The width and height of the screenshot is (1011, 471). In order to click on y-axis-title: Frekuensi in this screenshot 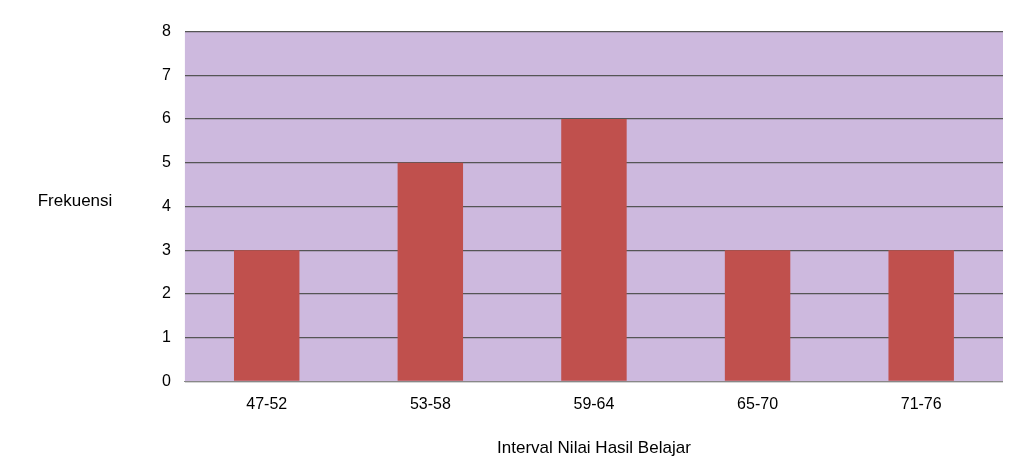, I will do `click(75, 201)`.